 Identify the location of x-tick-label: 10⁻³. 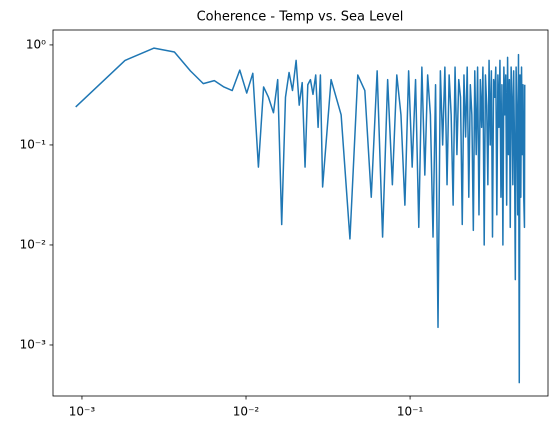
(82, 412).